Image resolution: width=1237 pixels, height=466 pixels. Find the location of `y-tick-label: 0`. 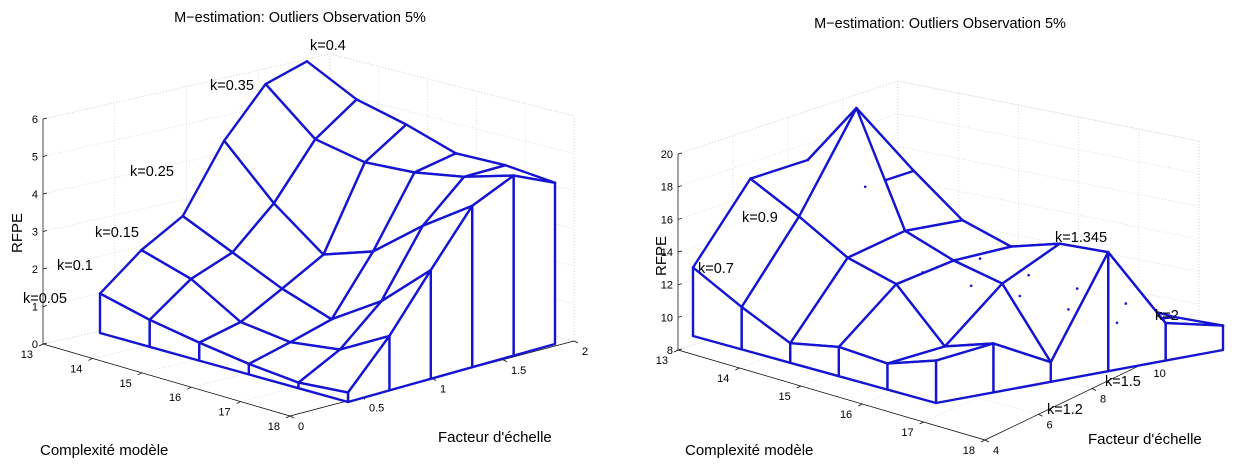

y-tick-label: 0 is located at coordinates (301, 427).